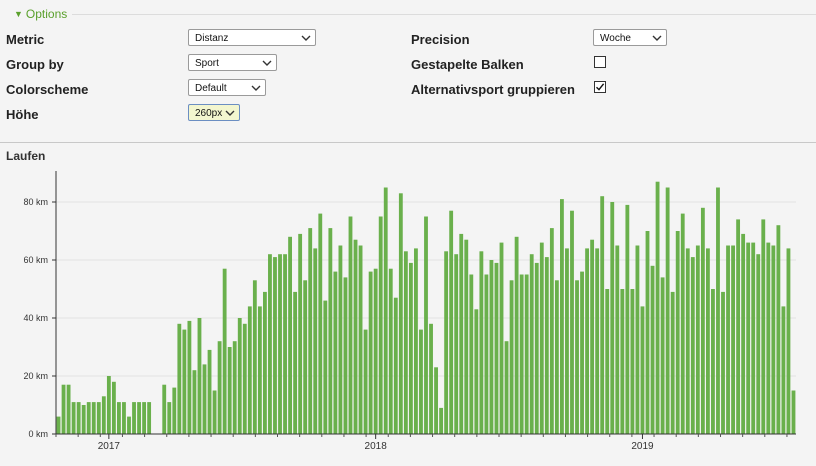 Image resolution: width=816 pixels, height=466 pixels. I want to click on alternativ-checkbox, so click(600, 87).